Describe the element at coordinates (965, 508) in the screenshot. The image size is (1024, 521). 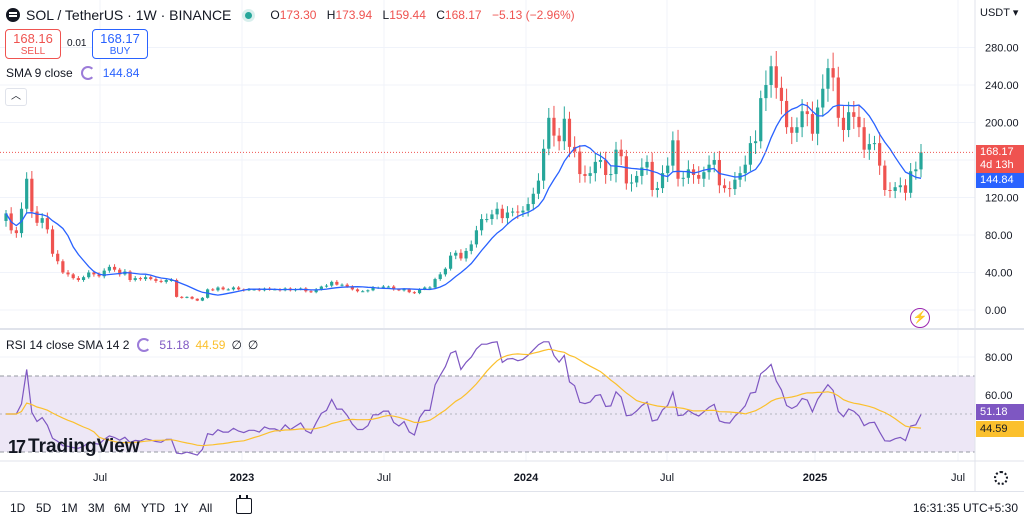
I see `clock-timezone: 16:31:35 UTC+5:30` at that location.